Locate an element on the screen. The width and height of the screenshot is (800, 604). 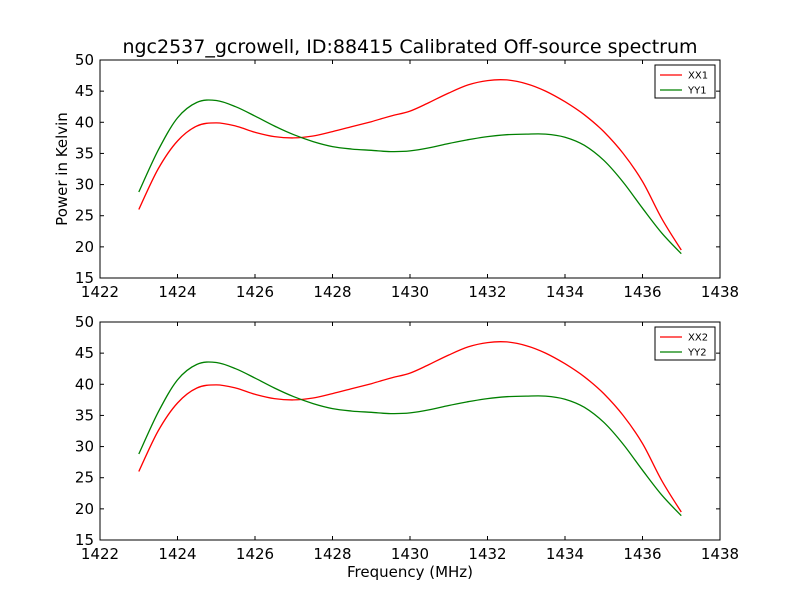
y-axis-label: Power in Kelvin is located at coordinates (62, 169).